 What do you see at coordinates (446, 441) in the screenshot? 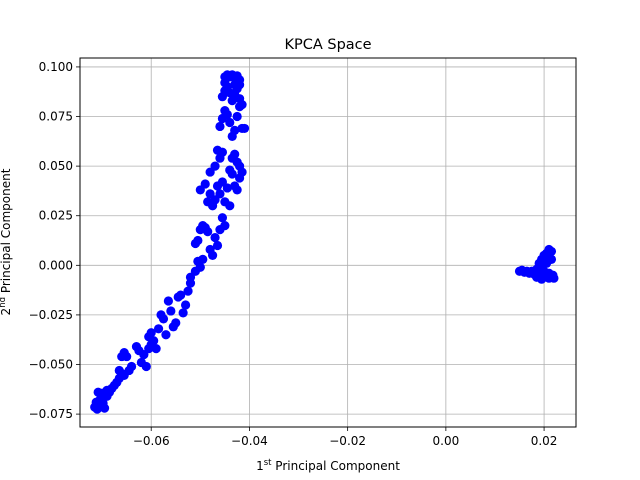
I see `x-tick-label: 0.00` at bounding box center [446, 441].